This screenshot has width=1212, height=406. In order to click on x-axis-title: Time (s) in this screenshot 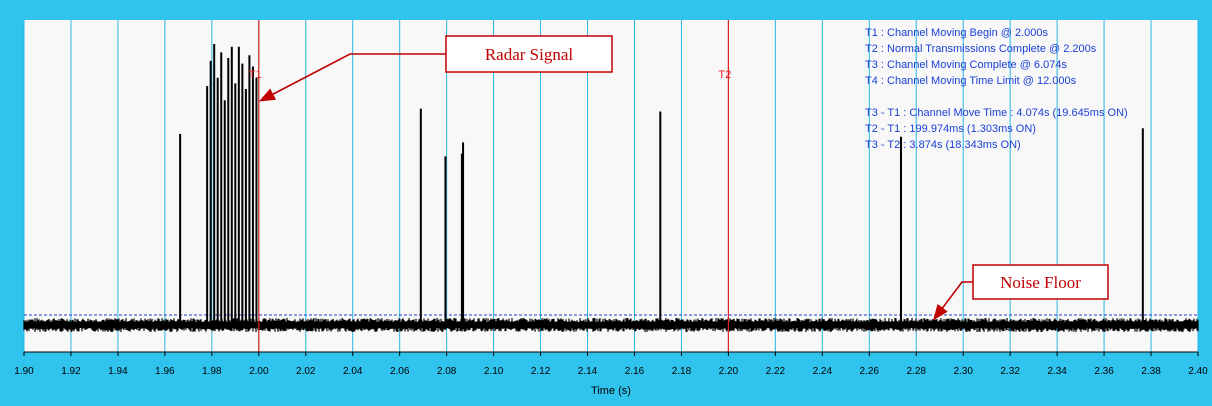, I will do `click(611, 391)`.